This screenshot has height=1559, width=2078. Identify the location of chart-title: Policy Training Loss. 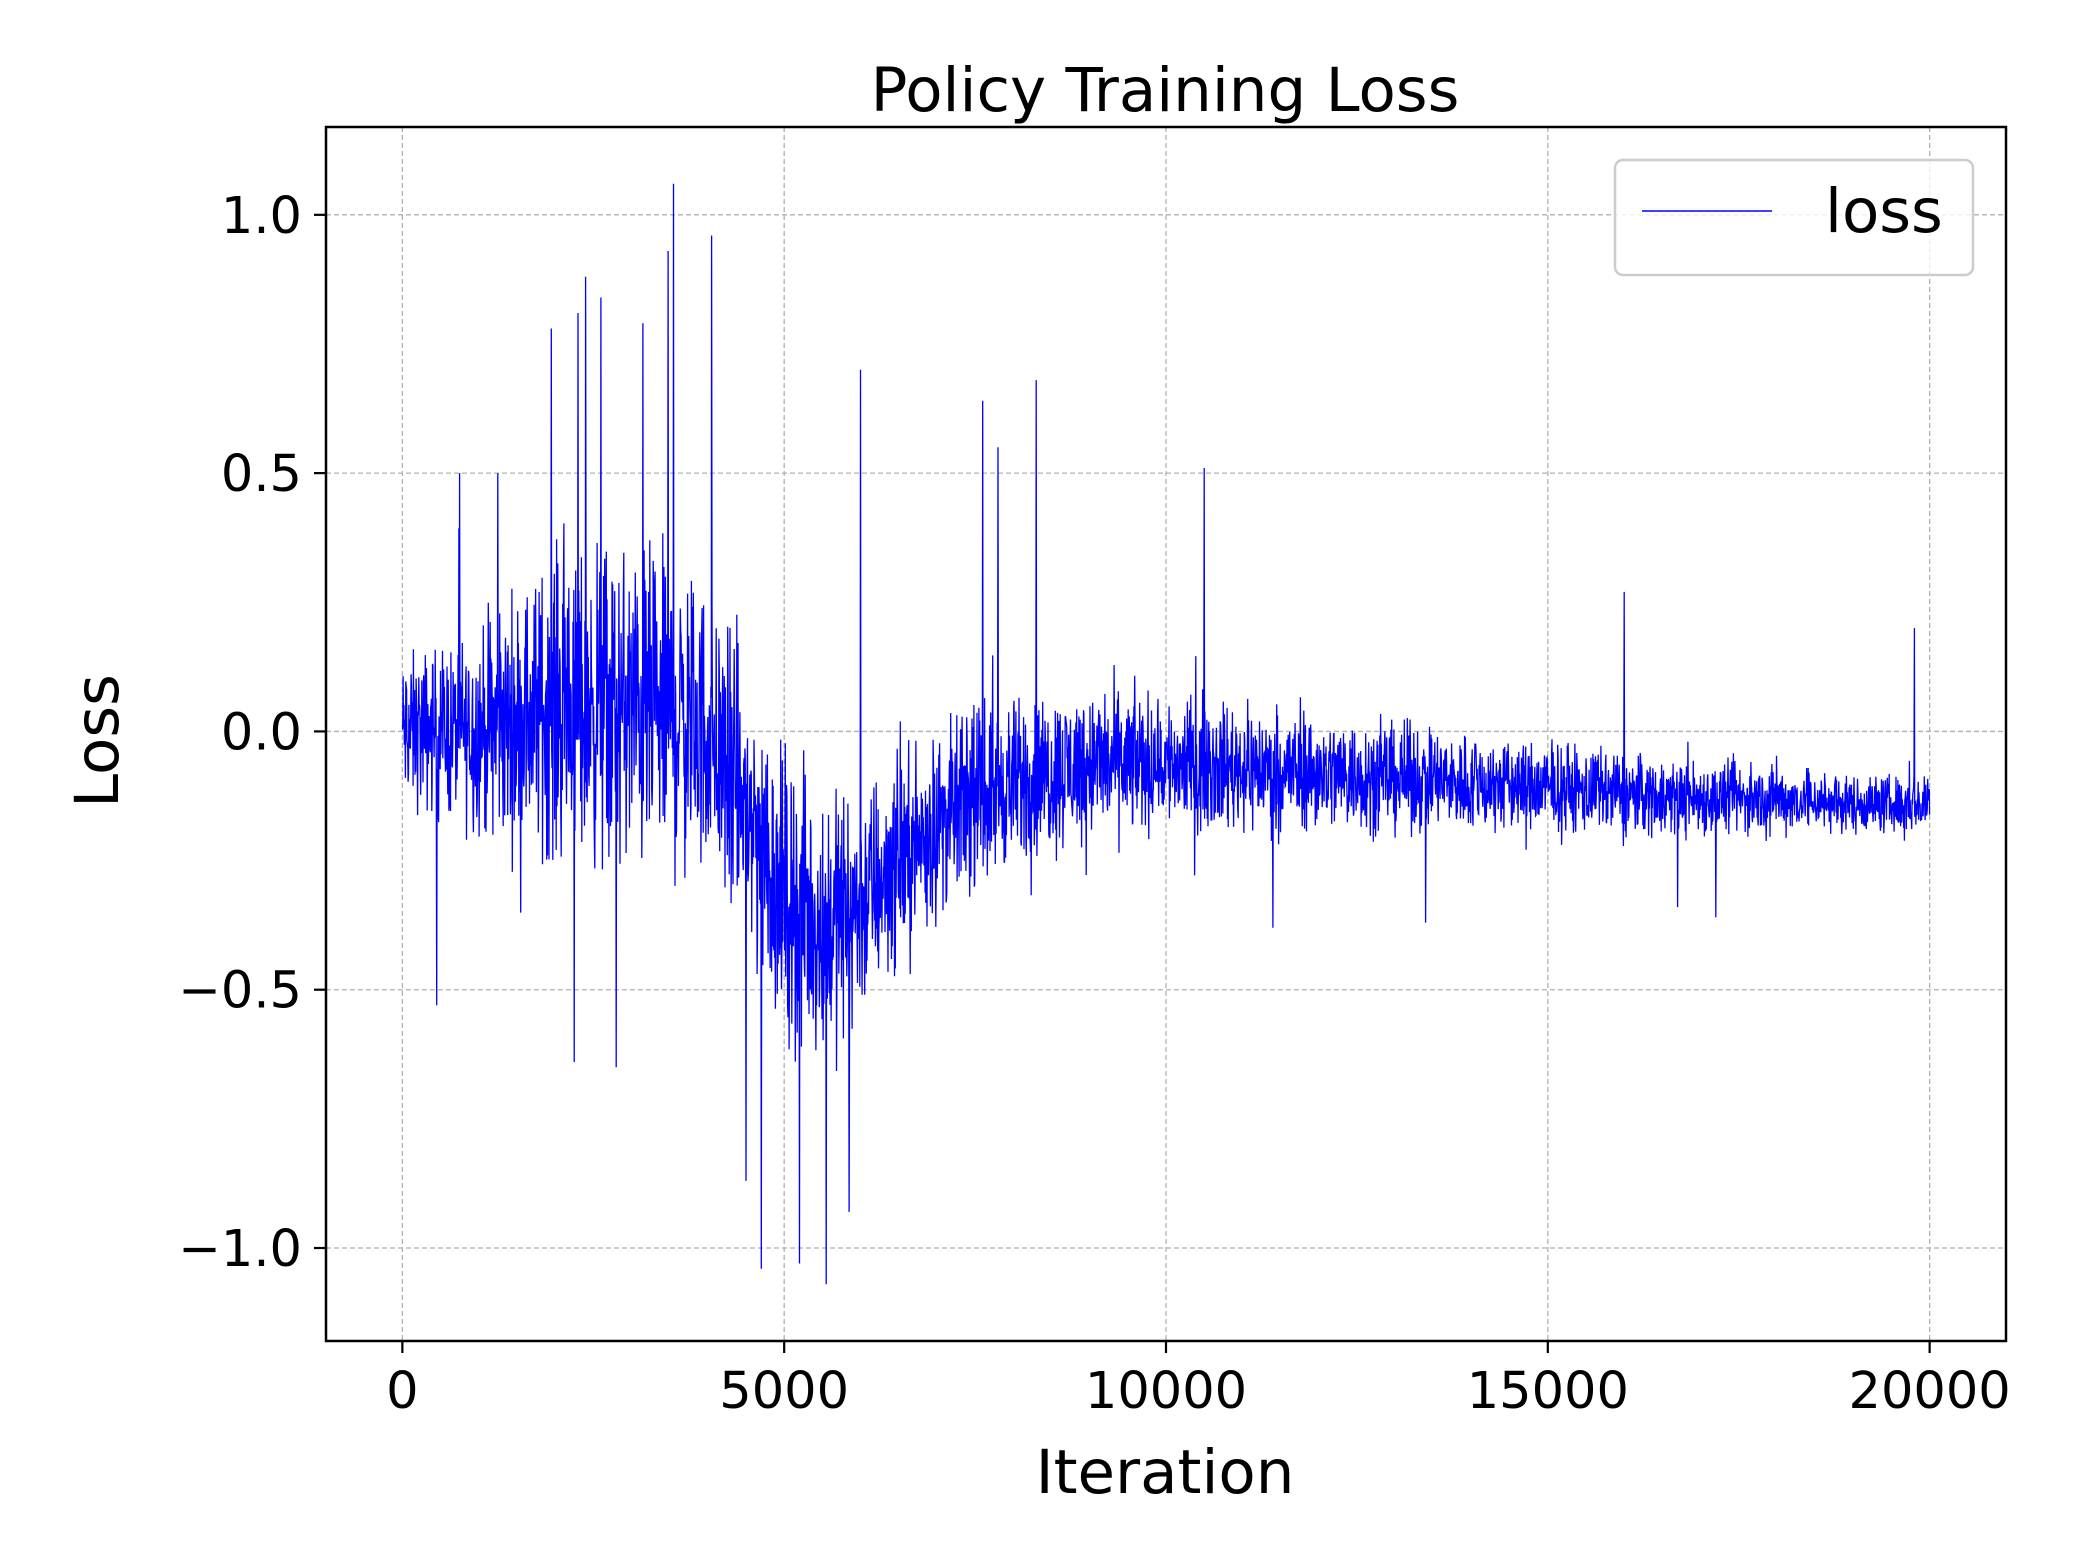
(1165, 90).